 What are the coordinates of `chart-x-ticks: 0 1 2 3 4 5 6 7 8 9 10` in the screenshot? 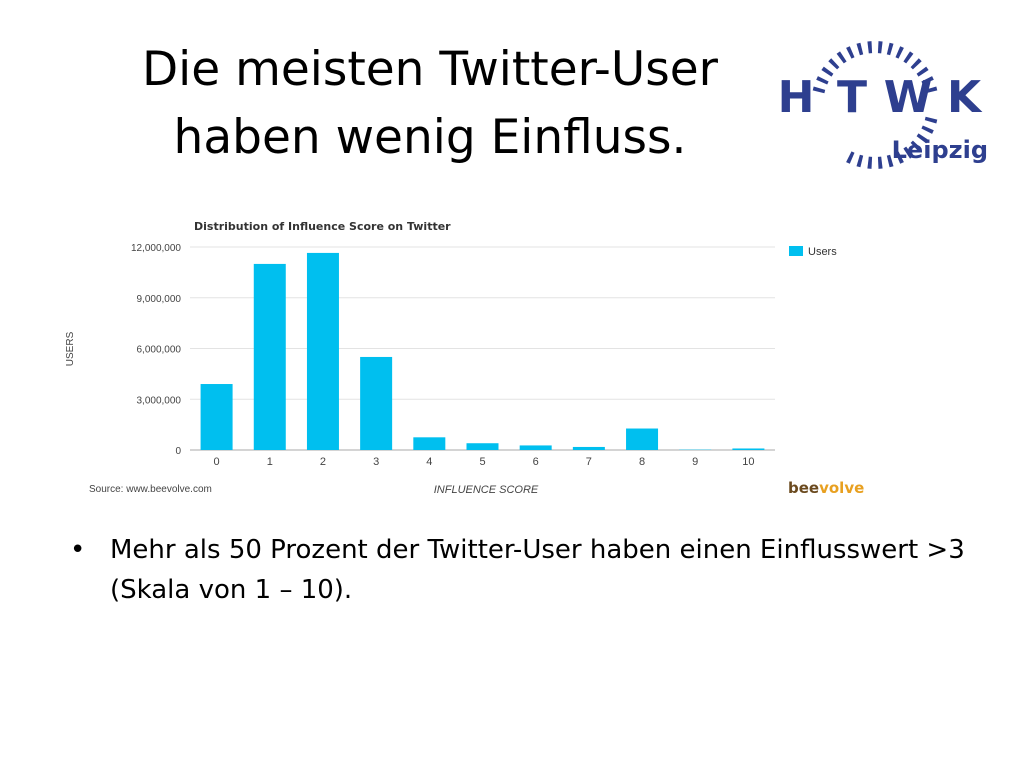 It's located at (484, 462).